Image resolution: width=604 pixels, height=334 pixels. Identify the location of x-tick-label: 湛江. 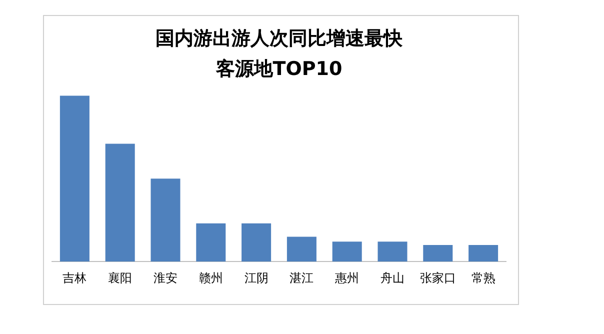
(302, 277).